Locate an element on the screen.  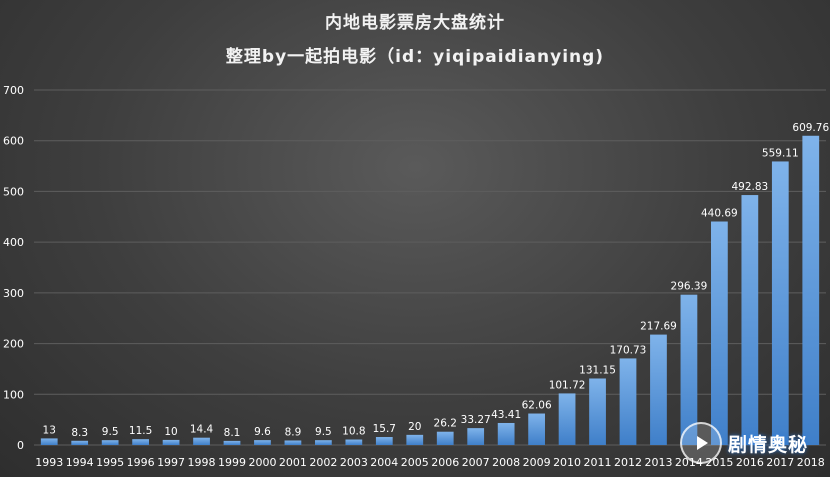
data-label: 62.06 is located at coordinates (537, 406).